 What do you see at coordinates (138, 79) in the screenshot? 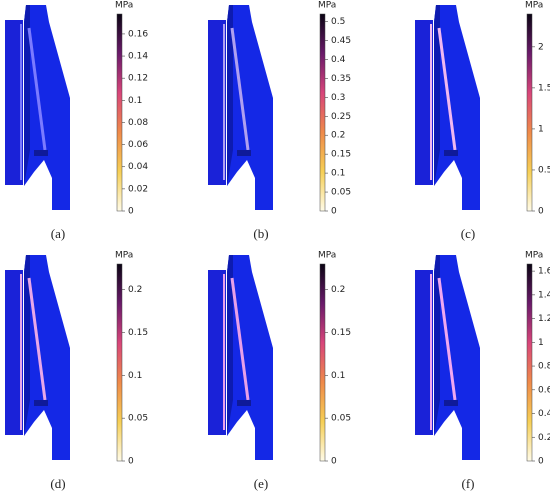
I see `colorbar-tick-label: 0.12` at bounding box center [138, 79].